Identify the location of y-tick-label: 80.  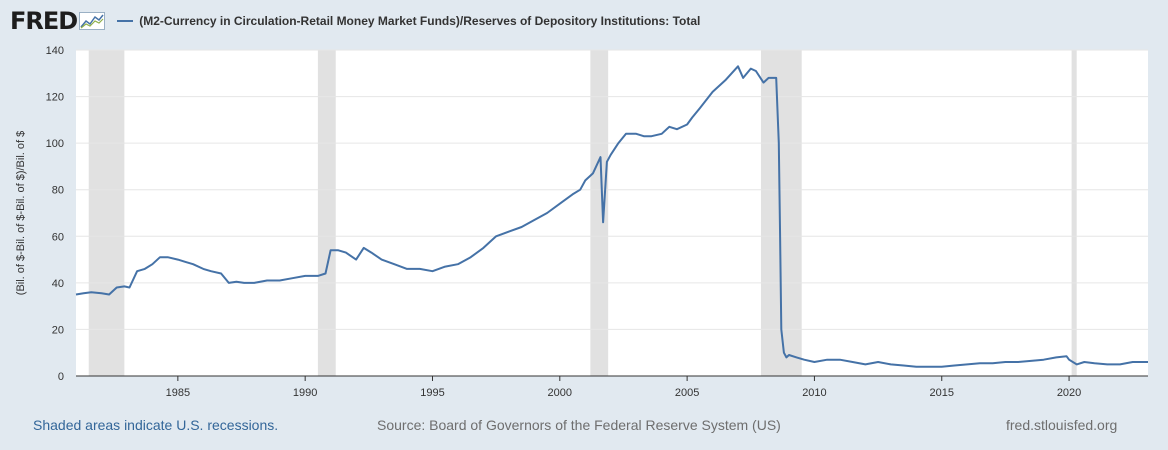
(58, 191).